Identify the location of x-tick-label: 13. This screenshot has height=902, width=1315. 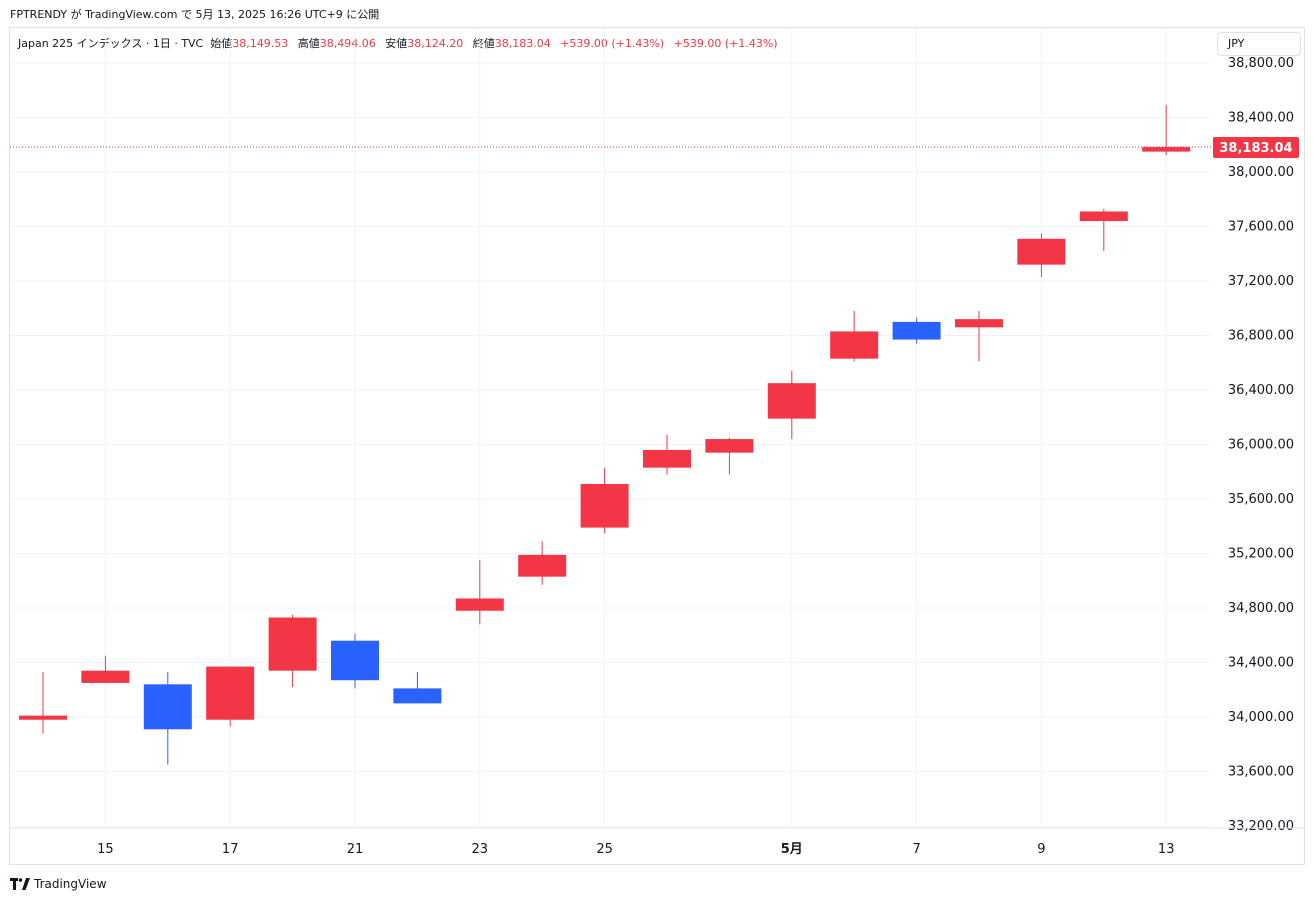
(1166, 849).